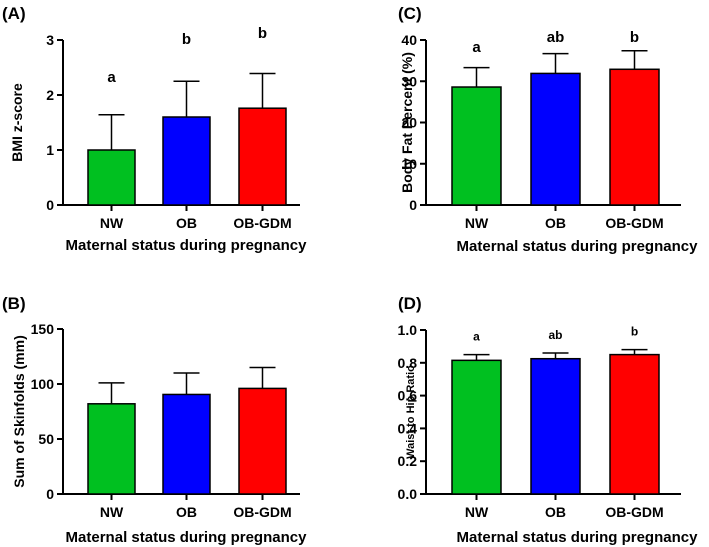  What do you see at coordinates (411, 412) in the screenshot?
I see `y-axis-title: Waist to Hip Ratio` at bounding box center [411, 412].